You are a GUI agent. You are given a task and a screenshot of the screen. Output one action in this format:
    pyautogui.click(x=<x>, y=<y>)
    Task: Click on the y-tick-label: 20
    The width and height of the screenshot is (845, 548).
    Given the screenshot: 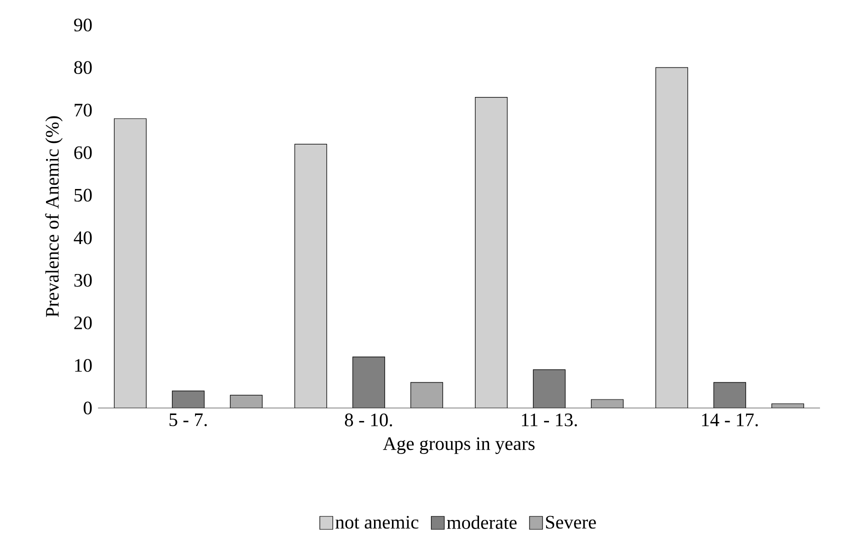 What is the action you would take?
    pyautogui.click(x=83, y=323)
    